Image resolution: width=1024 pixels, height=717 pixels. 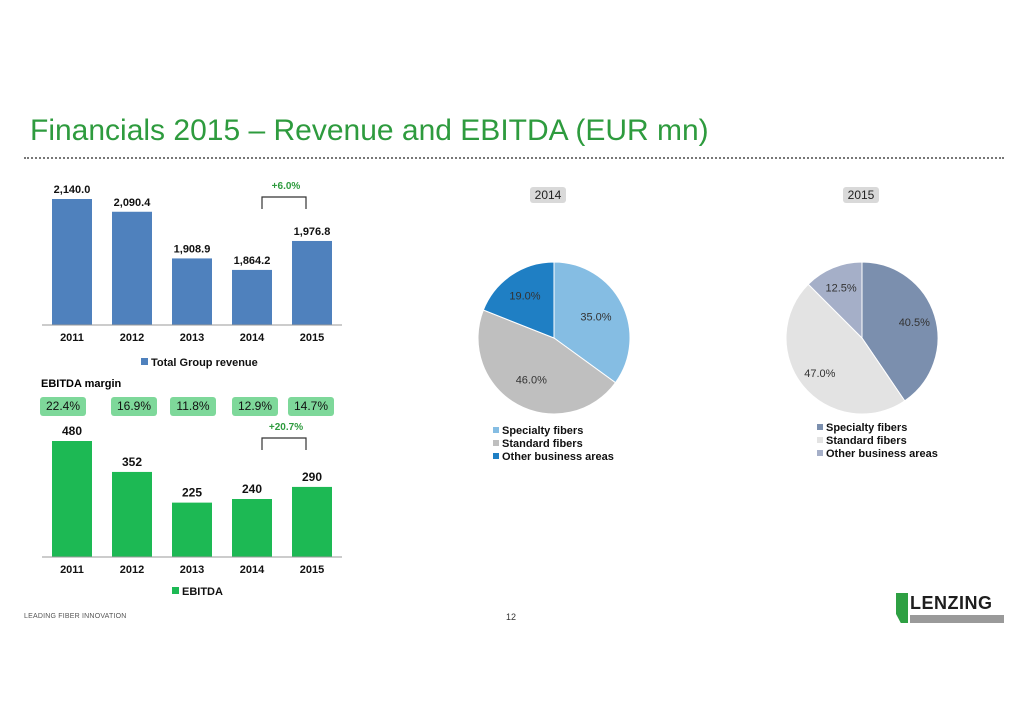 I want to click on ebitda-margin-2014: 12.9%, so click(x=255, y=406).